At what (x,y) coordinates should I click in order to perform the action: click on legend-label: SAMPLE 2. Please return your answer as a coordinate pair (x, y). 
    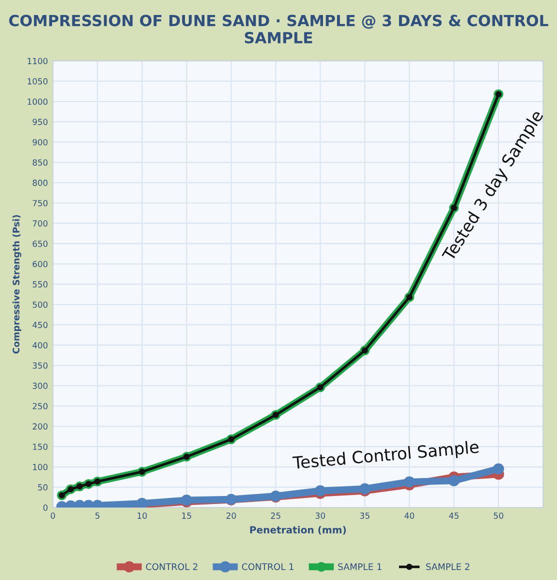
    Looking at the image, I should click on (448, 566).